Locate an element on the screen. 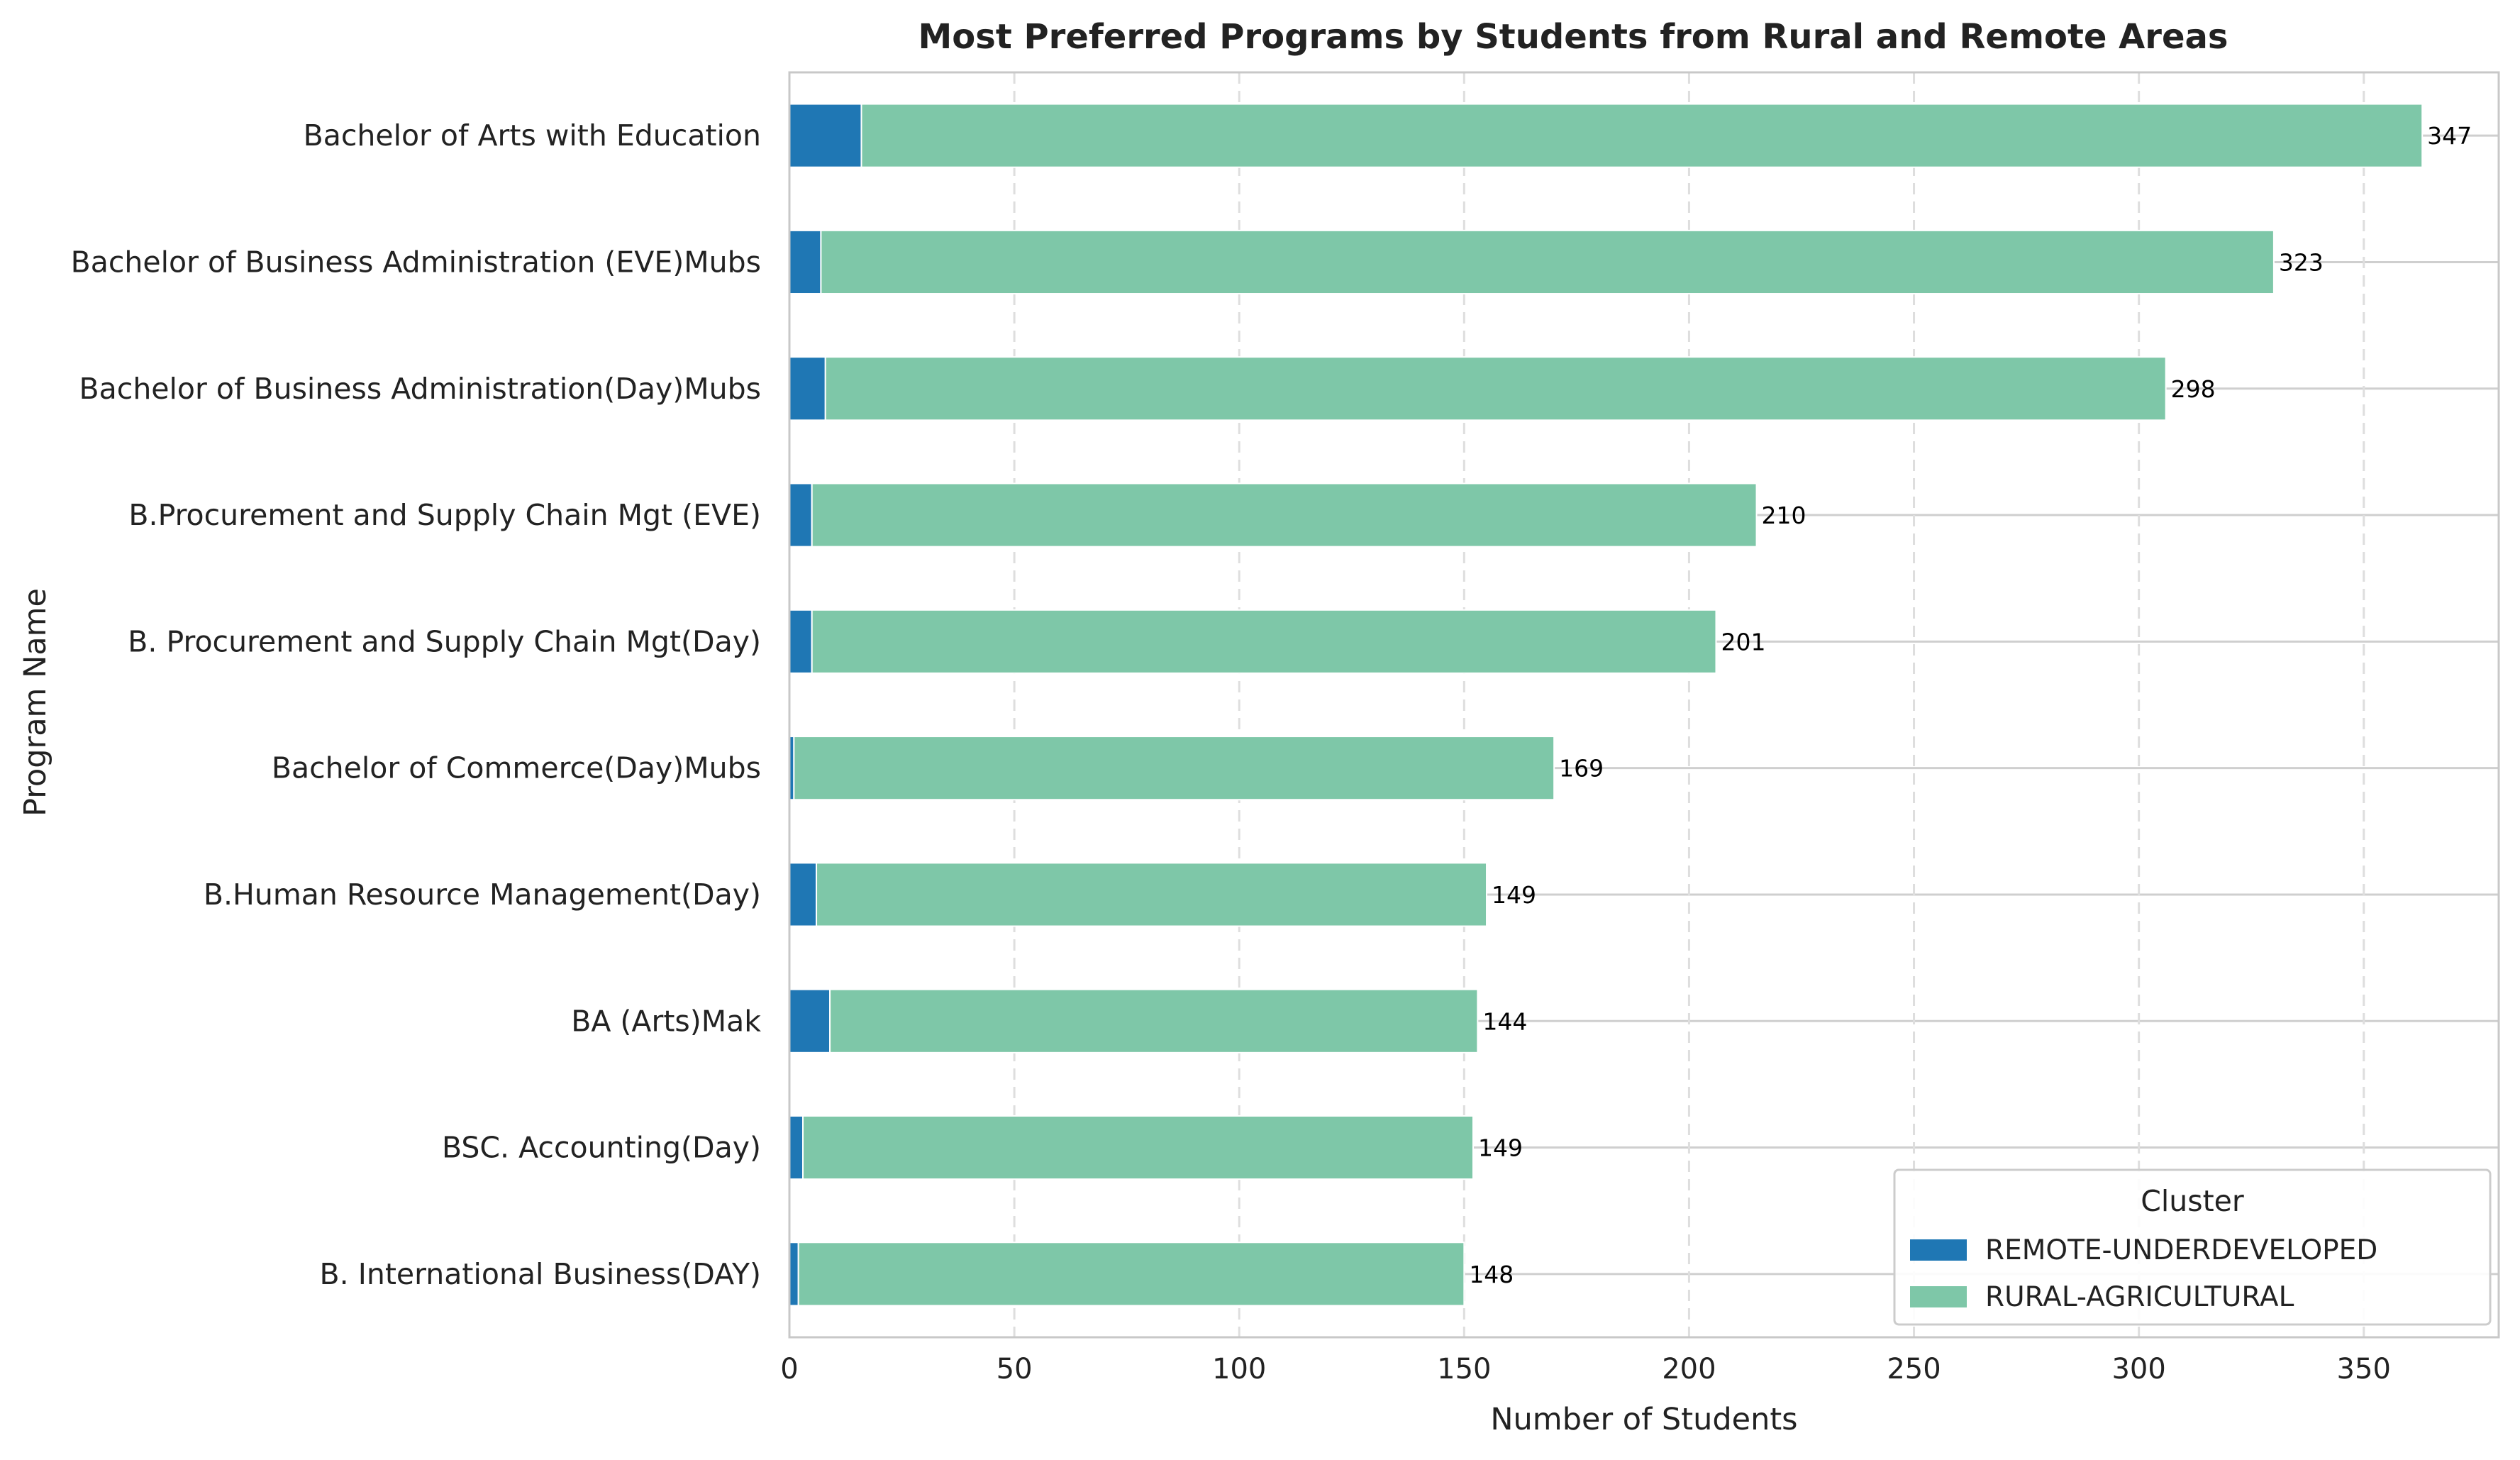  x-axis-label: Number of Students is located at coordinates (1644, 1419).